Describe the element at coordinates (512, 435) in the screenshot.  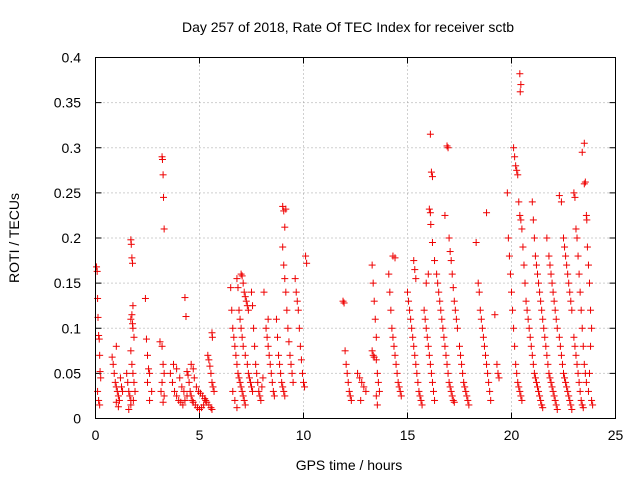
I see `x-tick-label: 20` at that location.